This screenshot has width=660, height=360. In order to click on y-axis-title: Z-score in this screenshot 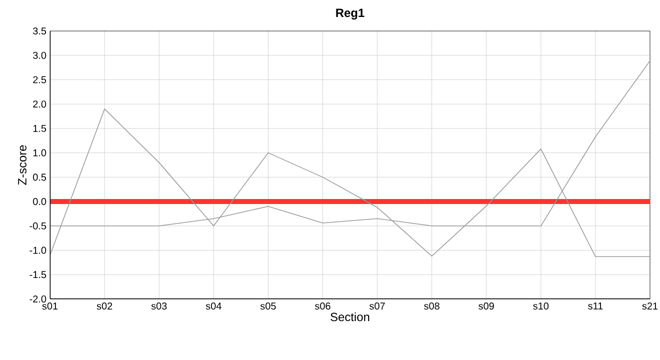, I will do `click(22, 165)`.